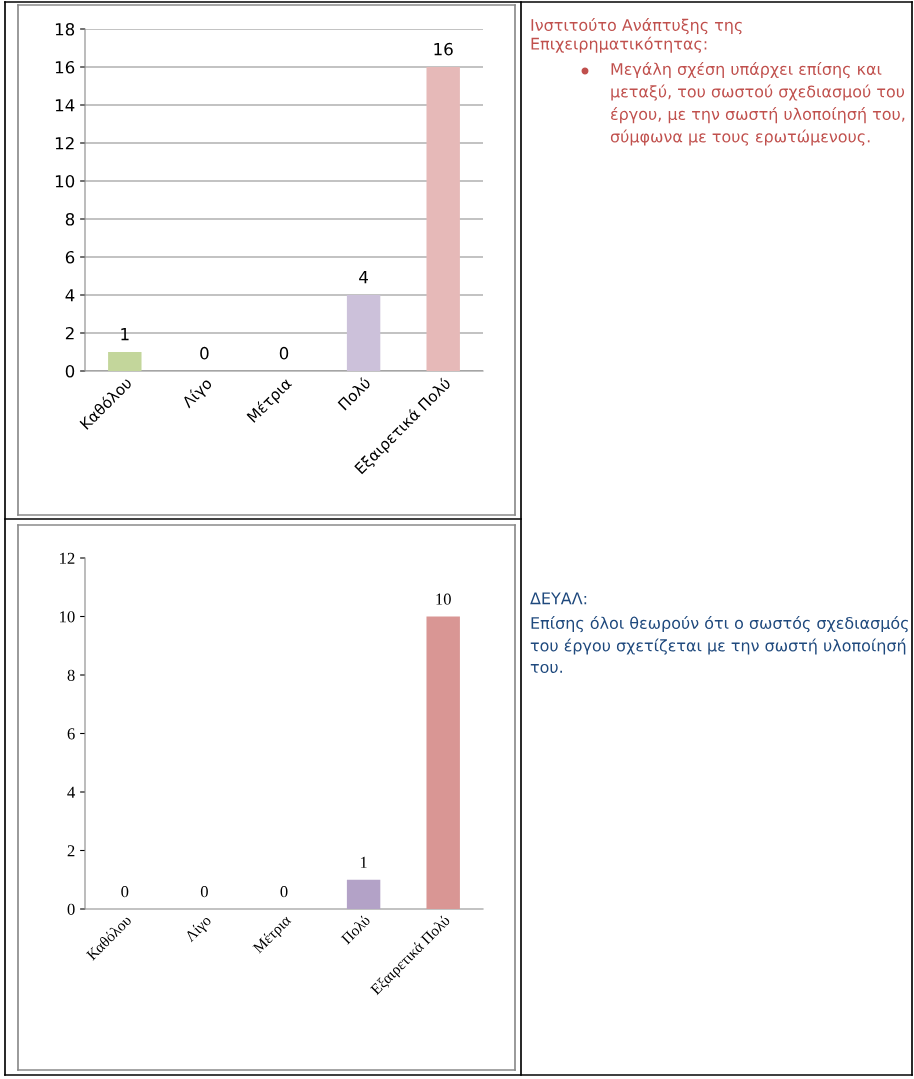 Image resolution: width=914 pixels, height=1079 pixels. Describe the element at coordinates (443, 49) in the screenshot. I see `data-label: 16` at that location.